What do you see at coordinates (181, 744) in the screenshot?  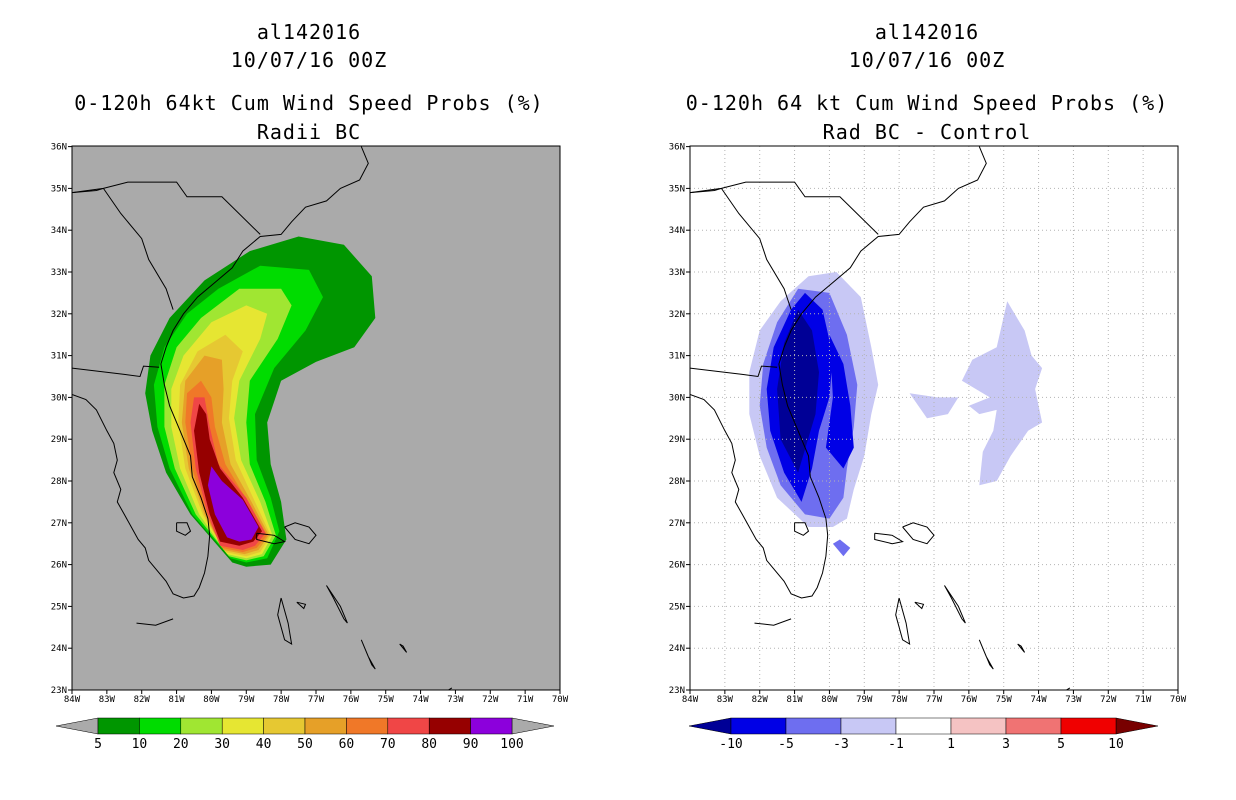 I see `colorbar-label: 20` at bounding box center [181, 744].